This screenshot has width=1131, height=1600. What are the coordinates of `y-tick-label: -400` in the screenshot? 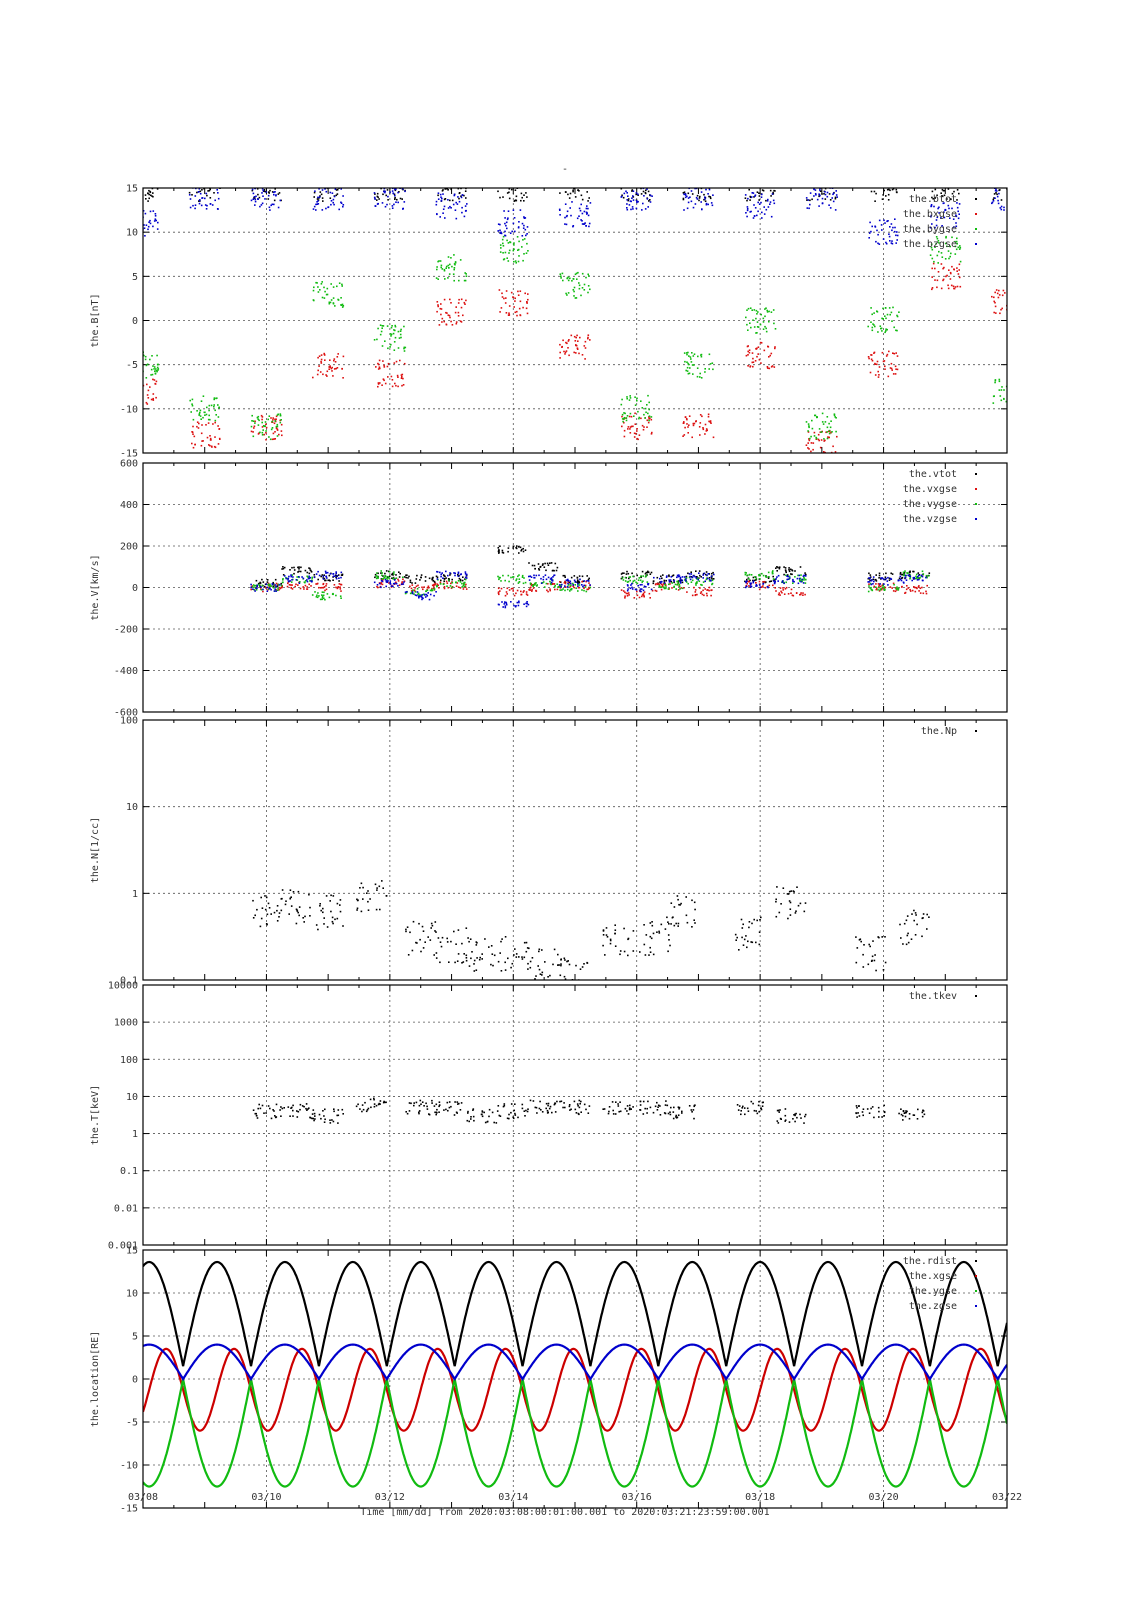 It's located at (126, 671).